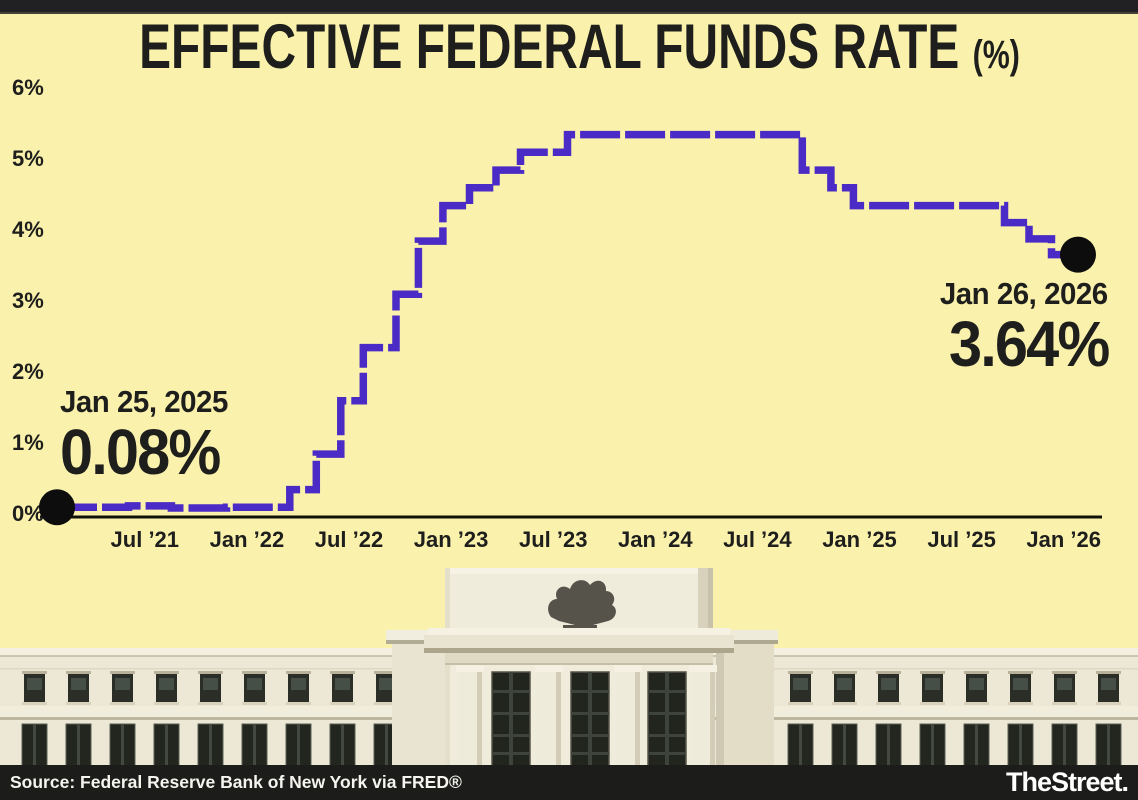 The width and height of the screenshot is (1138, 800). I want to click on right-flank-wall, so click(745, 705).